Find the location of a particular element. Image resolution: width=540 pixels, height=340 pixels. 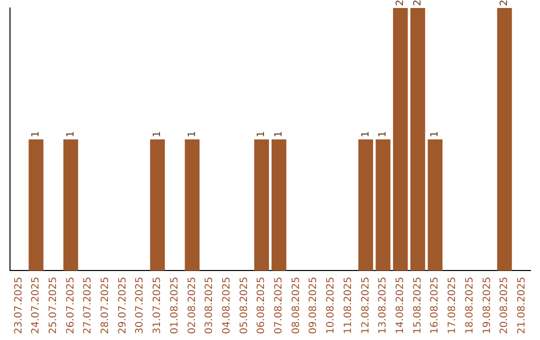

x-tick-label: 24.07.2025 is located at coordinates (36, 305).